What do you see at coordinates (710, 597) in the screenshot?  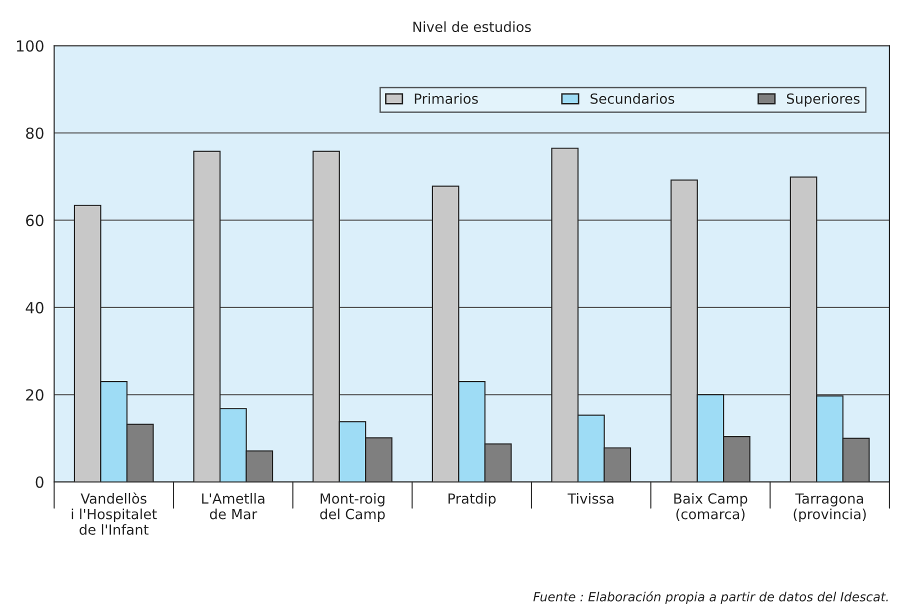 I see `source-note: Fuente : Elaboración propia a partir de datos del Idescat.` at bounding box center [710, 597].